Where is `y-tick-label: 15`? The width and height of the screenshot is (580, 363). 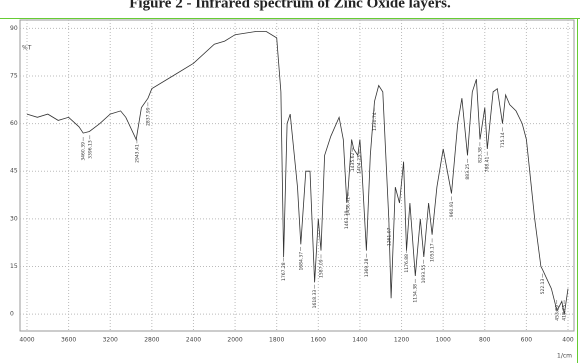
y-tick-label: 15 is located at coordinates (14, 266).